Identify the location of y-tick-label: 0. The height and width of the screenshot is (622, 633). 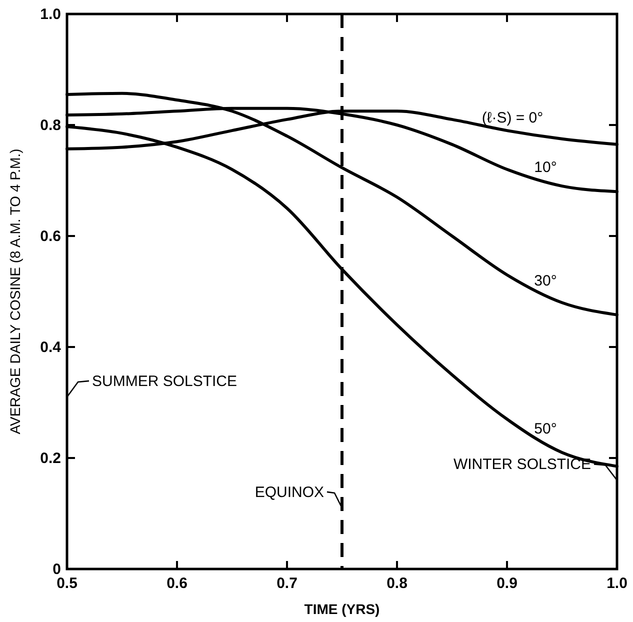
(56, 569).